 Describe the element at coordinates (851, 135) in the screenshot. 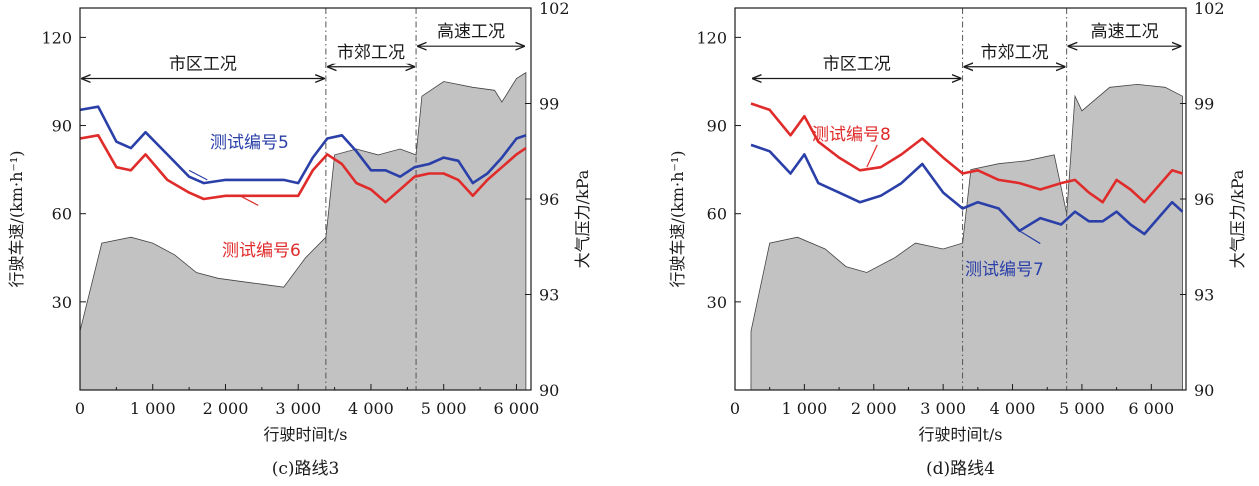

I see `series-annotation: 测试编号8` at that location.